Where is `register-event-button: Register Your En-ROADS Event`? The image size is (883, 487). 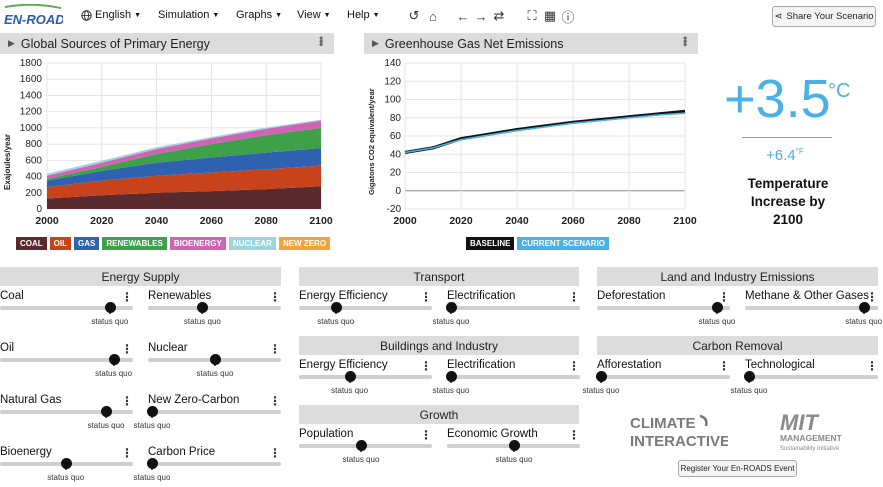
register-event-button: Register Your En-ROADS Event is located at coordinates (737, 468).